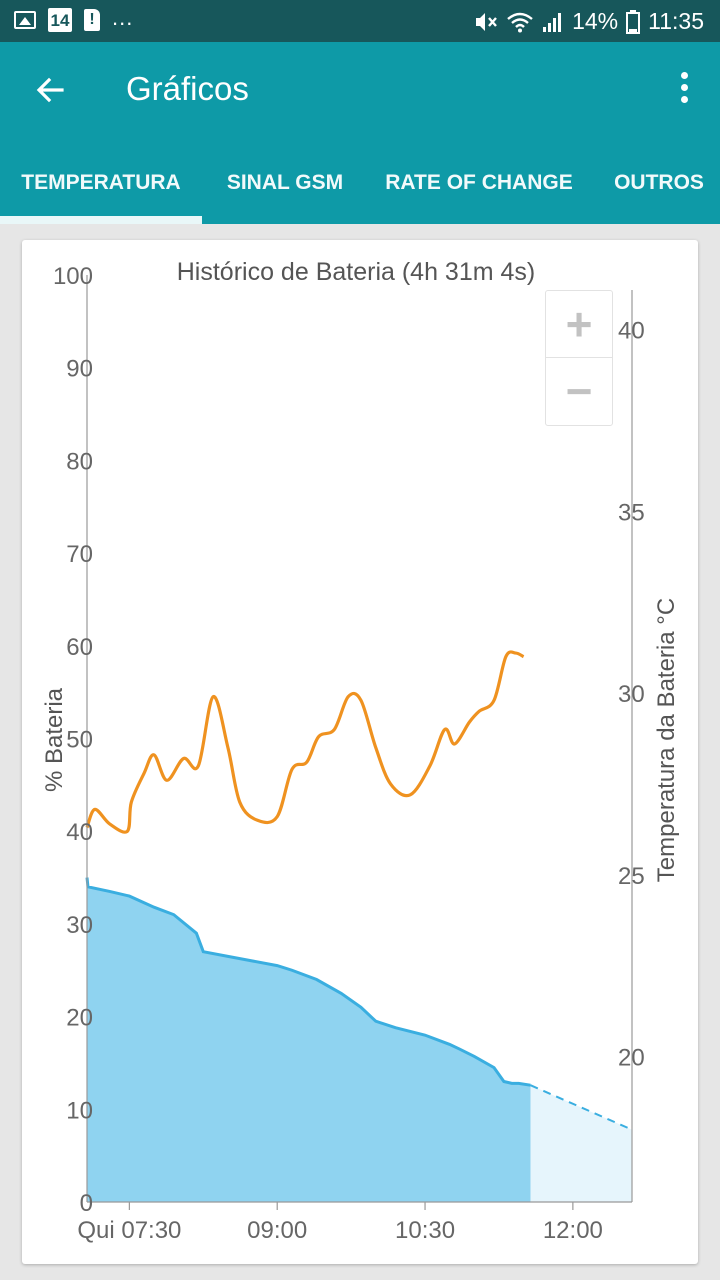 This screenshot has width=720, height=1280. Describe the element at coordinates (54, 739) in the screenshot. I see `y-axis-left-label: % Bateria` at that location.